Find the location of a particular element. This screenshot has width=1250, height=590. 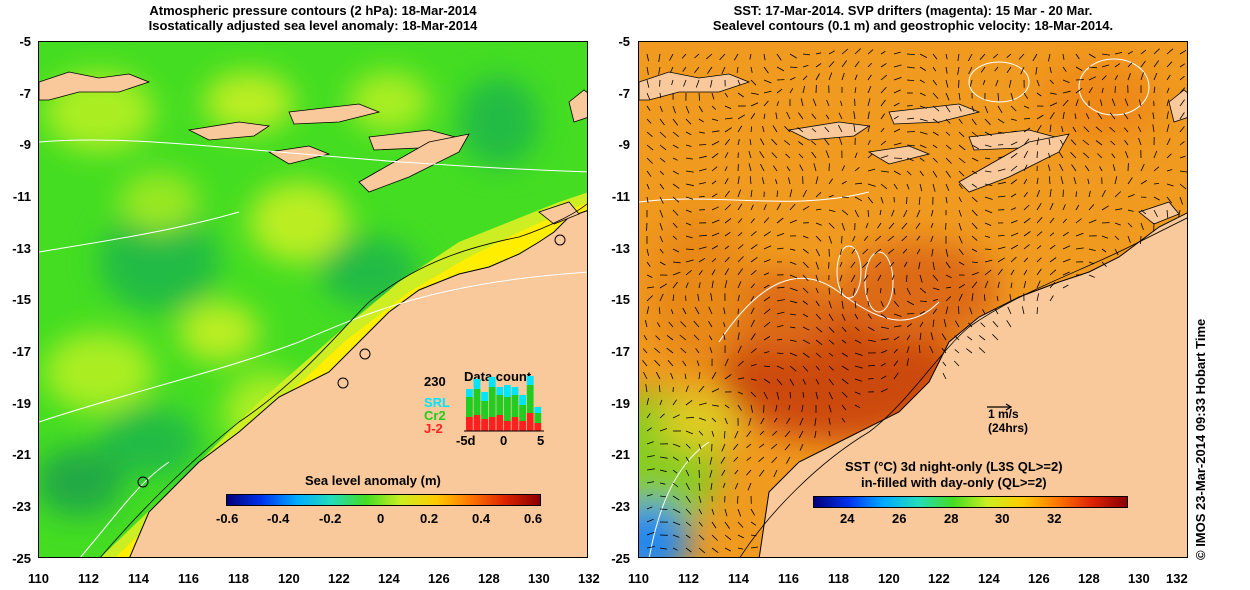

left-y-tick: -21 is located at coordinates (21, 454).